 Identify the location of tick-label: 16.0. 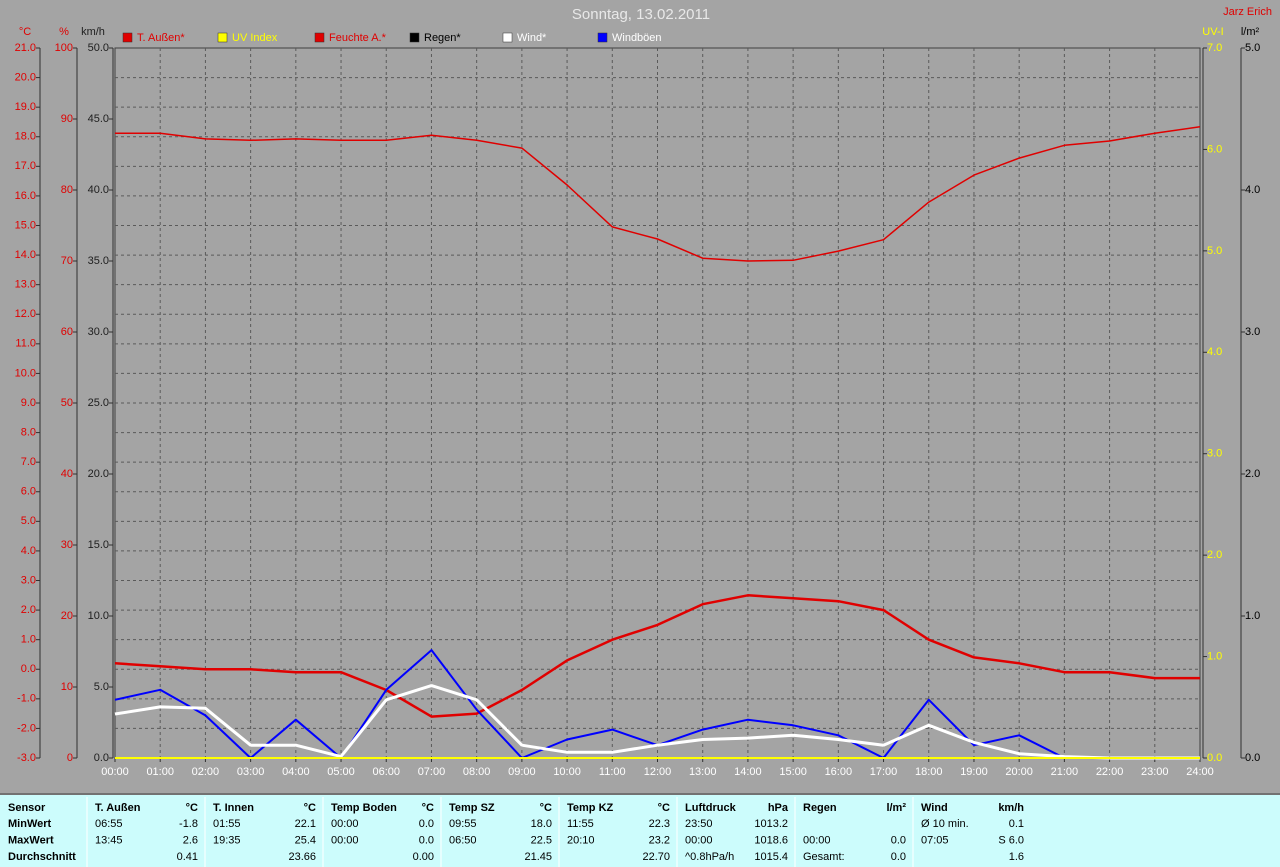
(25, 196).